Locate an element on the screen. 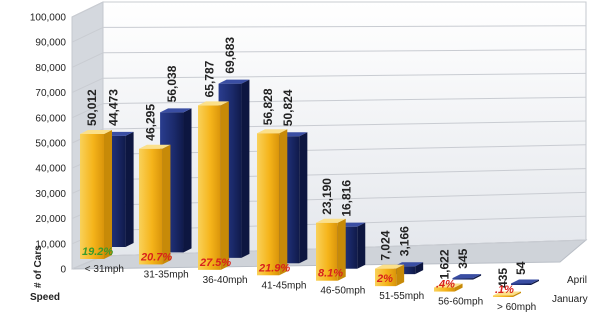  percent-label: .1% is located at coordinates (504, 290).